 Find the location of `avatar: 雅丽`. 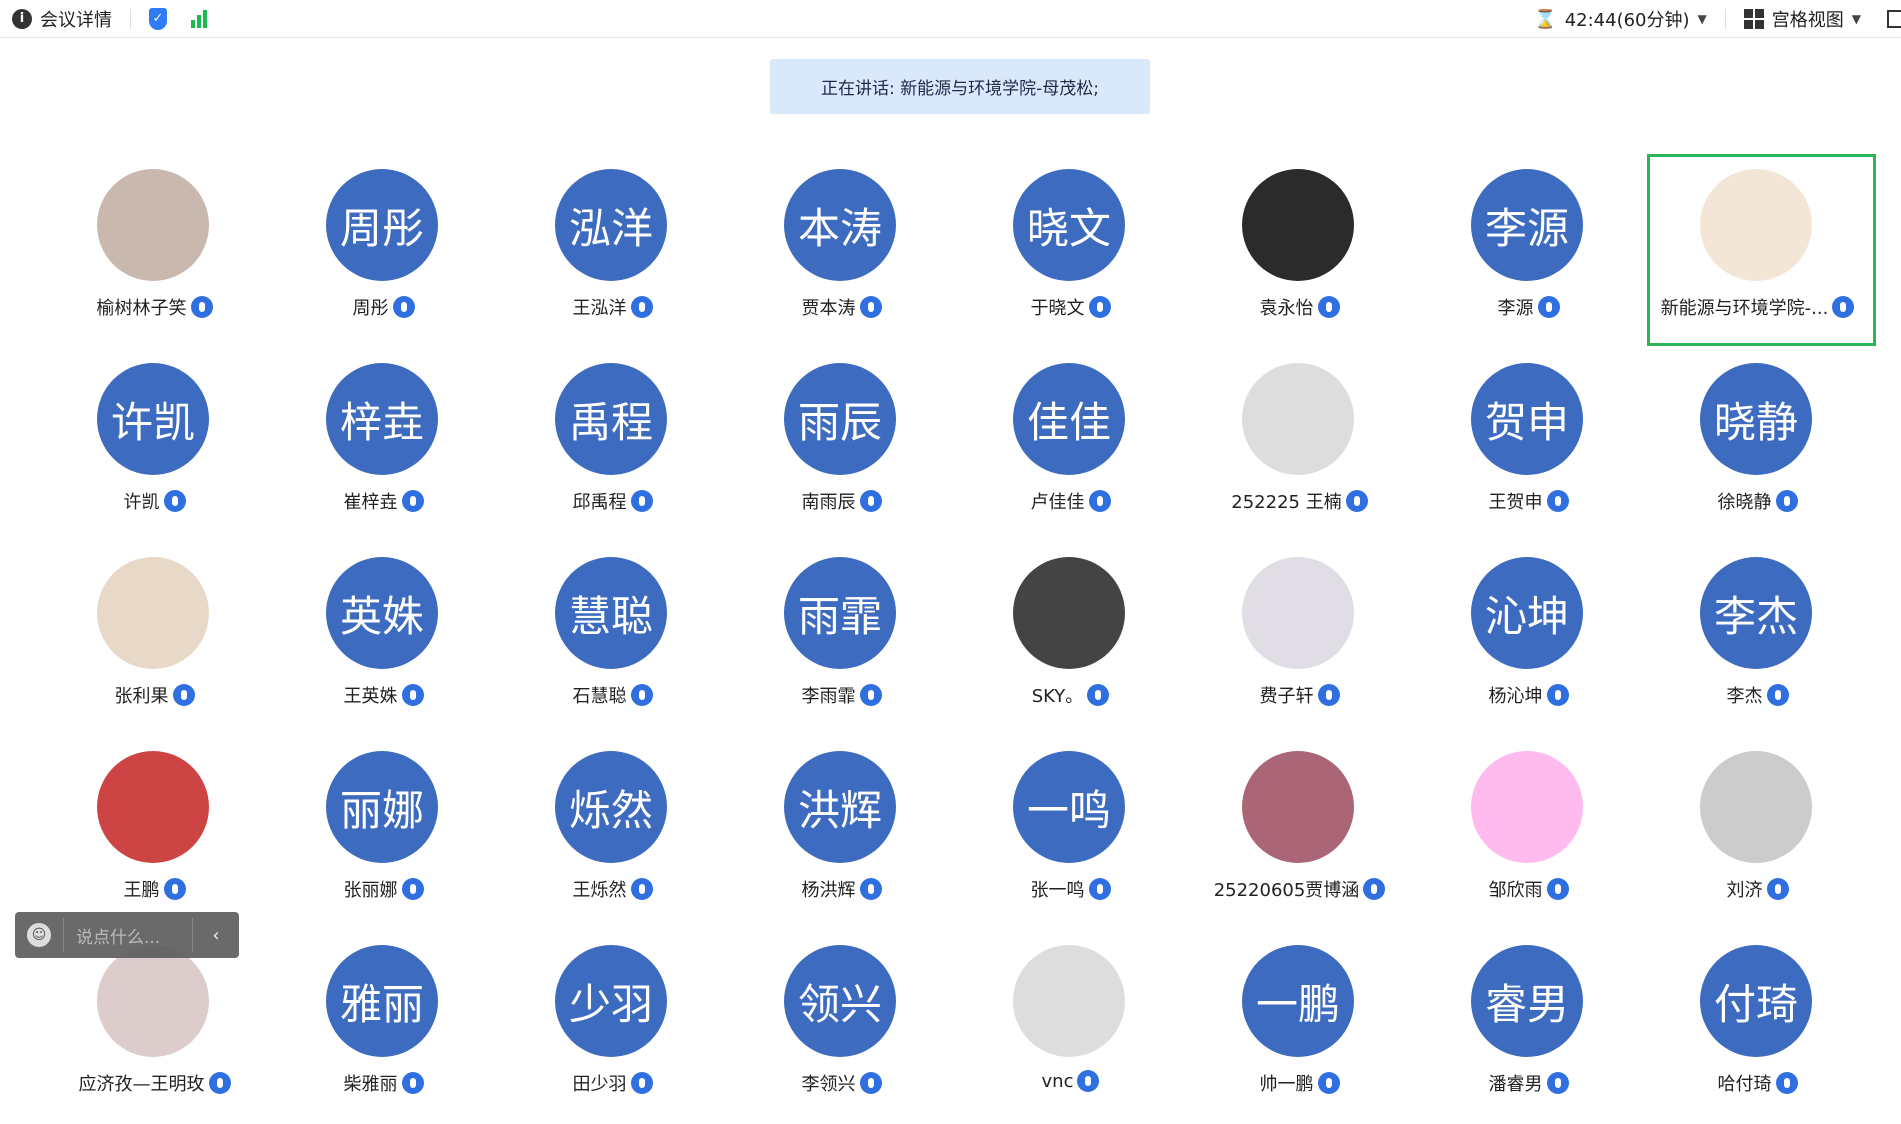

avatar: 雅丽 is located at coordinates (382, 1001).